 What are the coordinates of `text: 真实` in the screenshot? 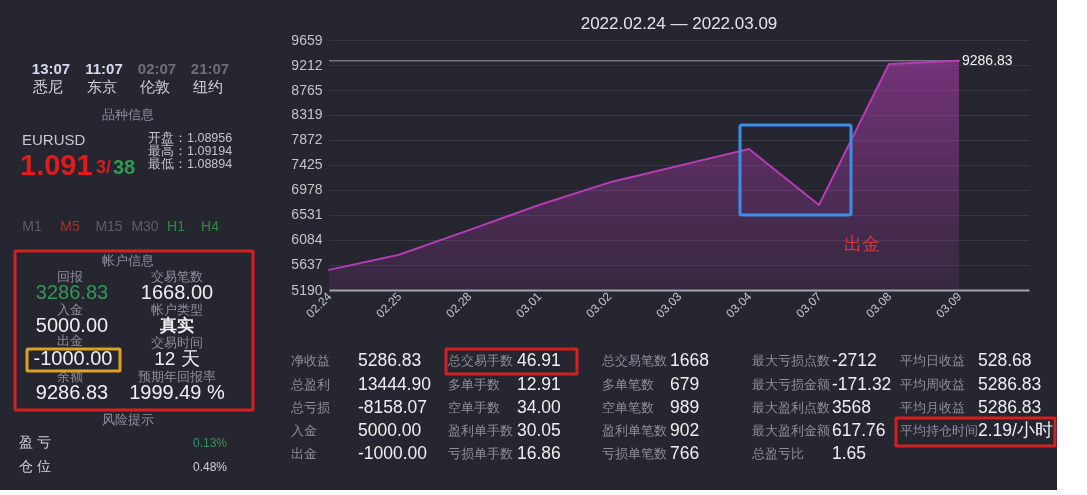 It's located at (176, 325).